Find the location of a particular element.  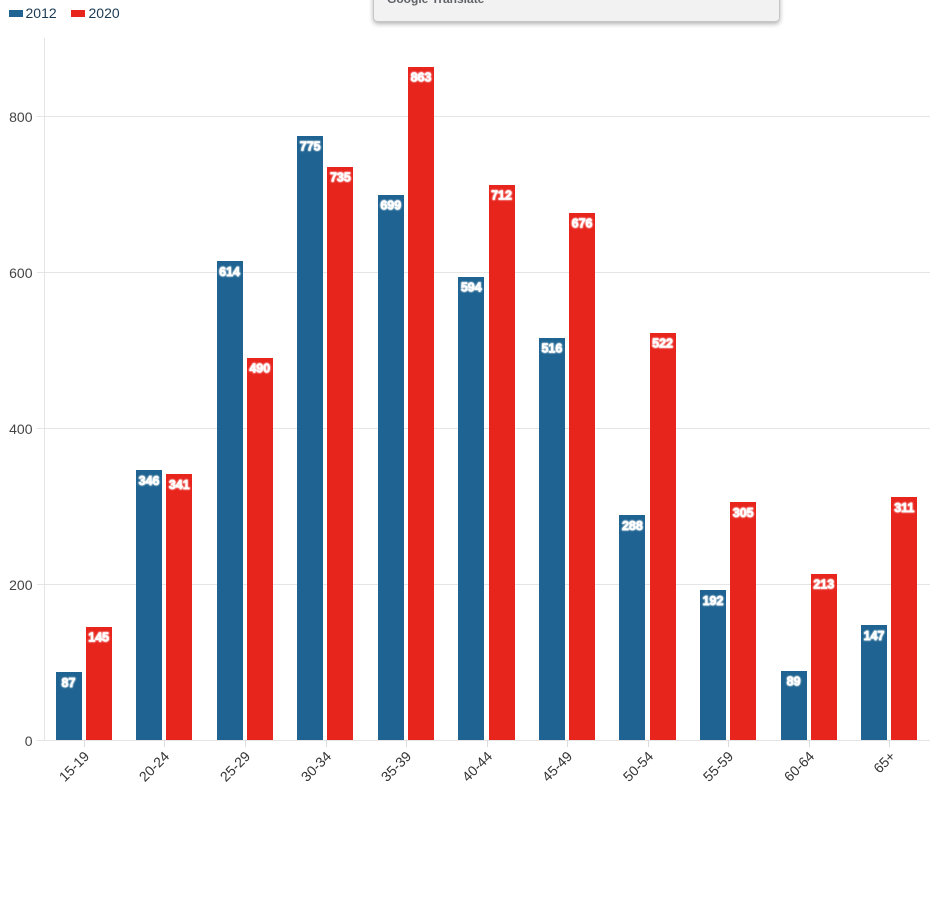

svg-text: 288 is located at coordinates (632, 526).